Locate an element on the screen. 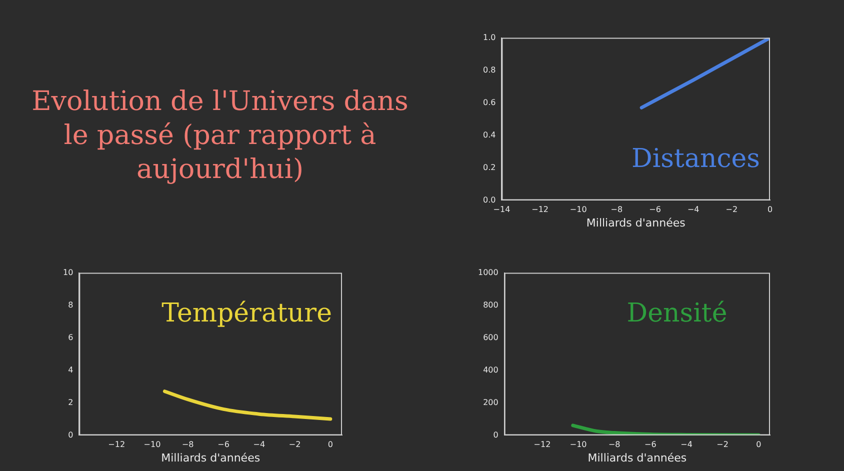 This screenshot has height=471, width=844. x-tick-label: −14 is located at coordinates (501, 209).